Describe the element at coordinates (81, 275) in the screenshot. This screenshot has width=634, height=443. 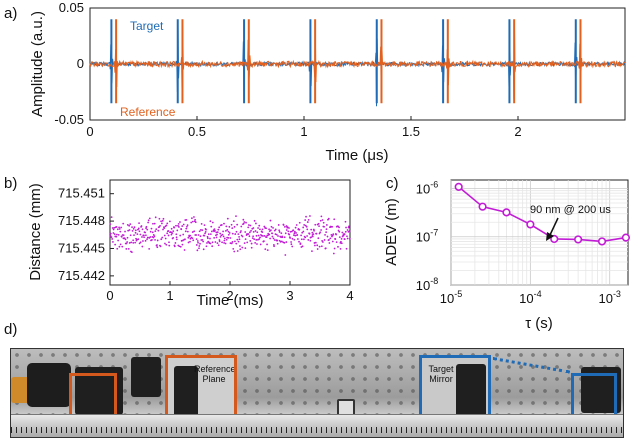
I see `panel-b-ytick-label: 715.442` at that location.